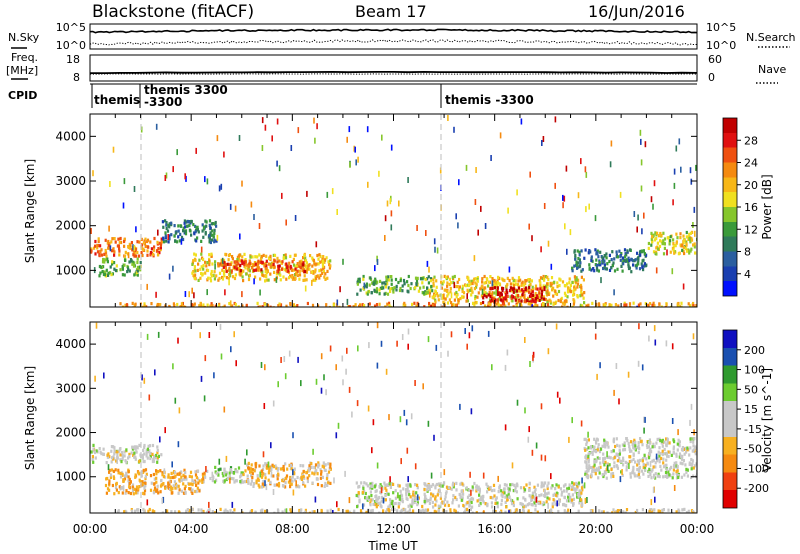 This screenshot has height=554, width=800. What do you see at coordinates (392, 546) in the screenshot?
I see `time-axis-label: Time UT` at bounding box center [392, 546].